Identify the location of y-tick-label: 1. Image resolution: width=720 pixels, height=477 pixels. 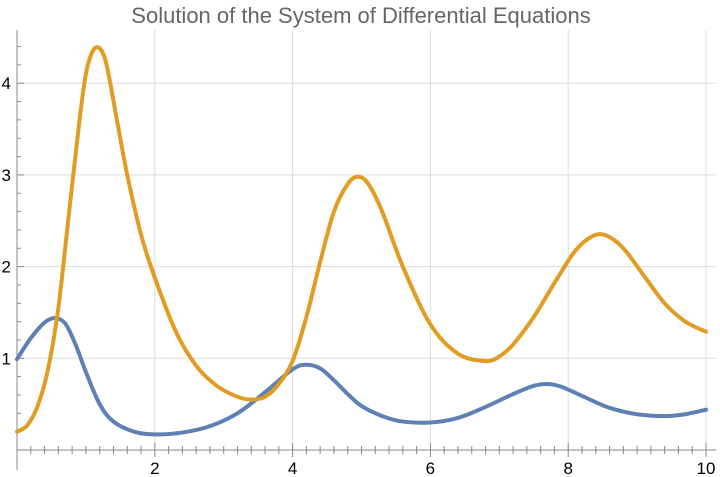
(6, 358).